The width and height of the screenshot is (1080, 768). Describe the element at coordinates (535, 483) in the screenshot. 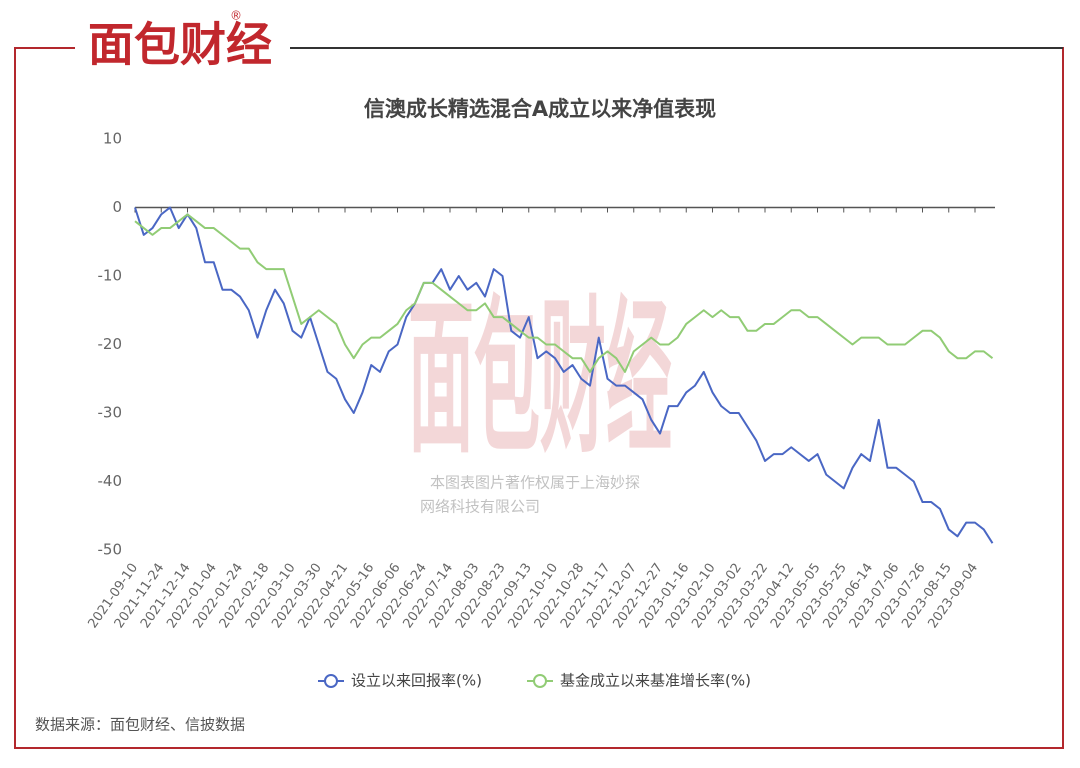

I see `watermark-text: 本图表图片著作权属于上海妙探` at that location.